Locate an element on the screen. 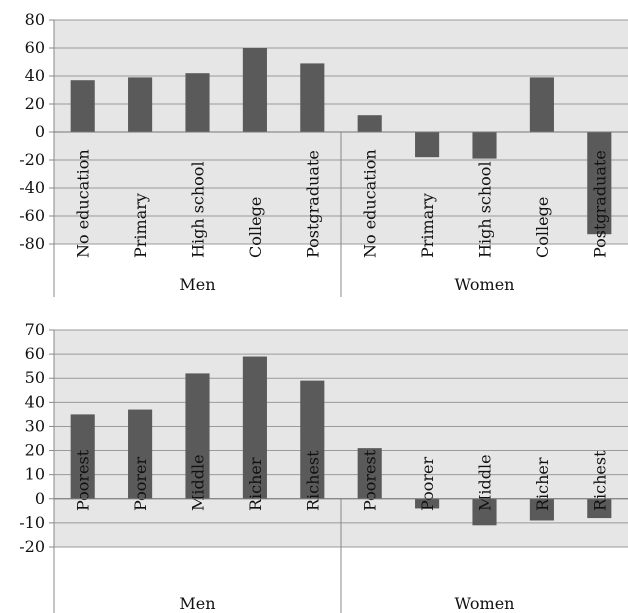 This screenshot has width=628, height=613. y-tick-label: 50 is located at coordinates (35, 377).